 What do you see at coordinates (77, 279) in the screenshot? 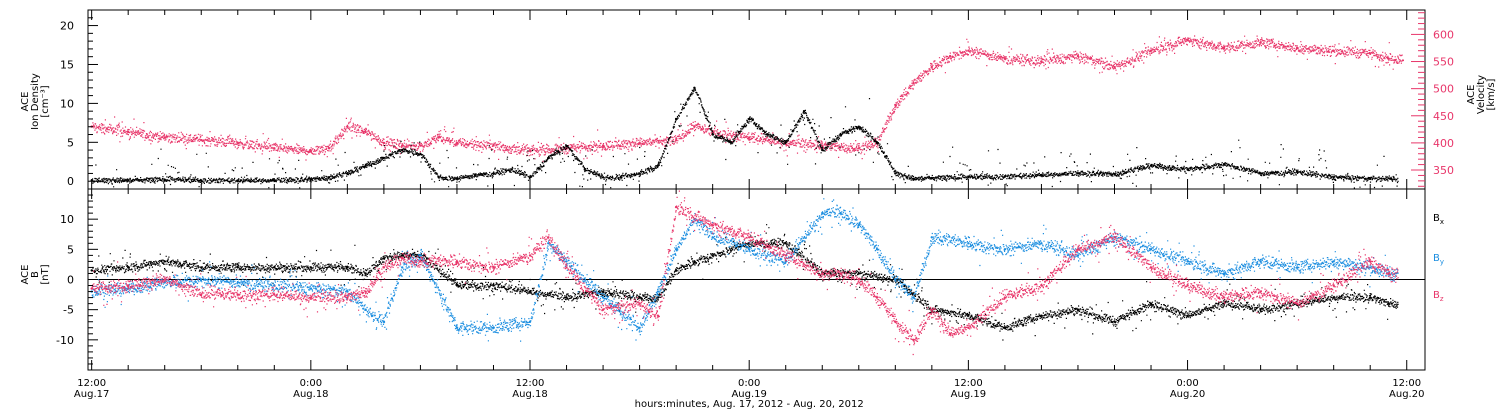
I see `b-field-axis: -10 -5 0 5 10` at bounding box center [77, 279].